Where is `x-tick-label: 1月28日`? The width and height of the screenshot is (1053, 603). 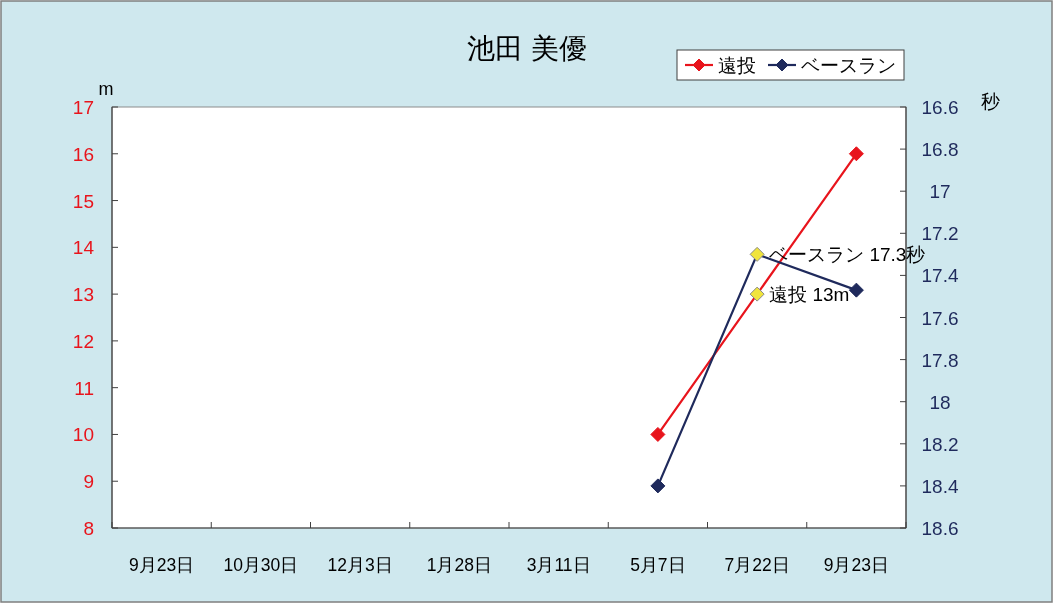 x-tick-label: 1月28日 is located at coordinates (459, 565).